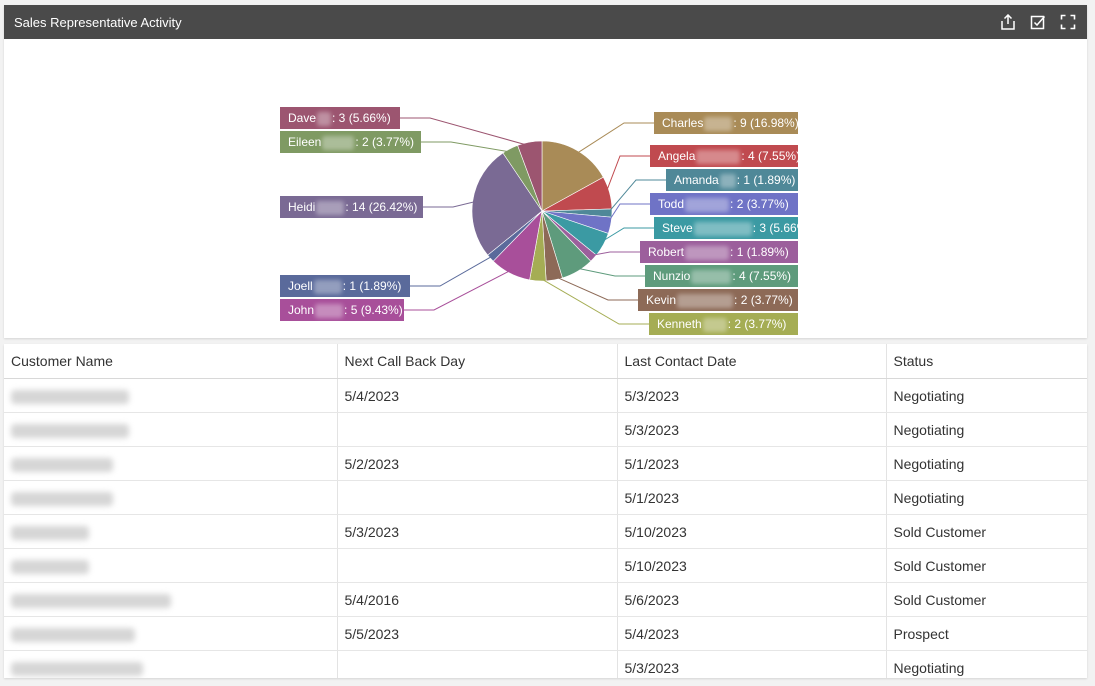 This screenshot has width=1095, height=686. I want to click on data-label-kenneth: Kenneth: 2 (3.77%), so click(723, 324).